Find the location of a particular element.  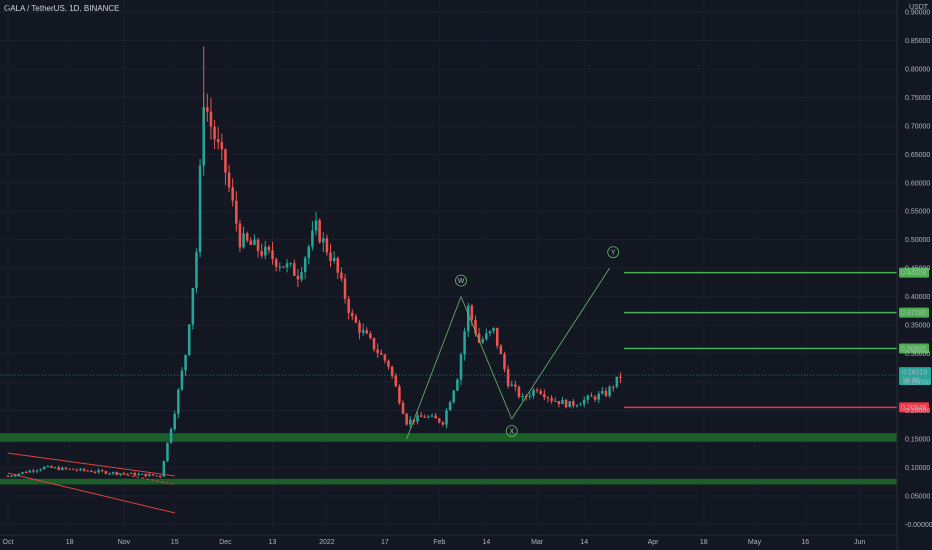

level-badge-label: 0.44208 is located at coordinates (913, 273).